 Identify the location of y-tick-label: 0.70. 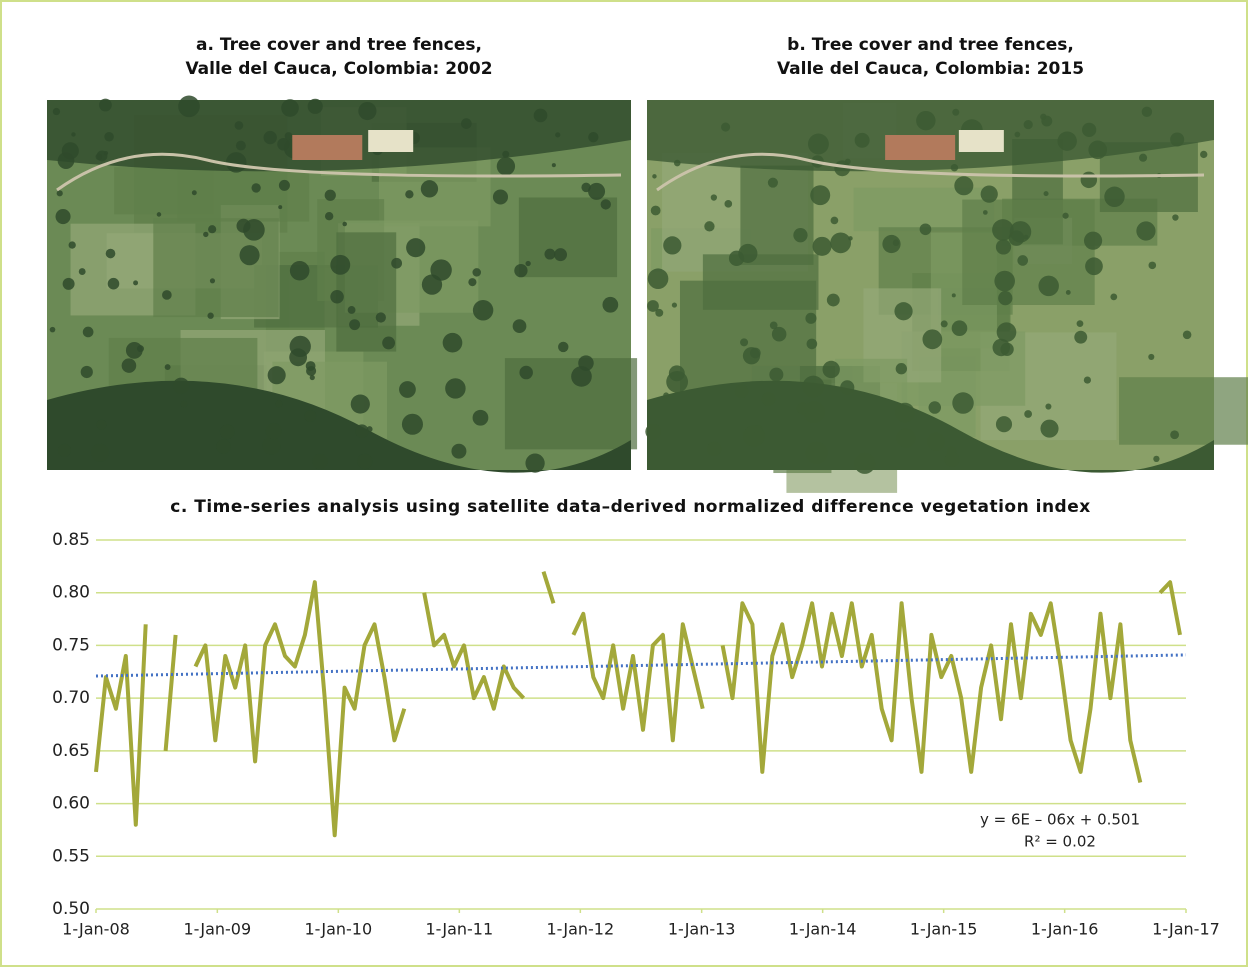
(71, 698).